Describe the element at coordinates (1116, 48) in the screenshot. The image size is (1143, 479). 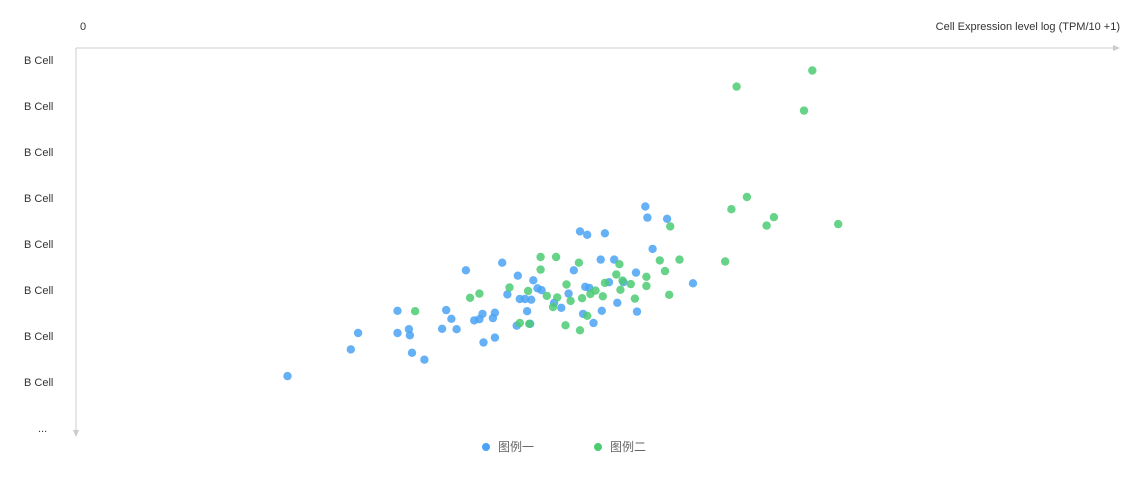
I see `x-axis-arrow-icon` at that location.